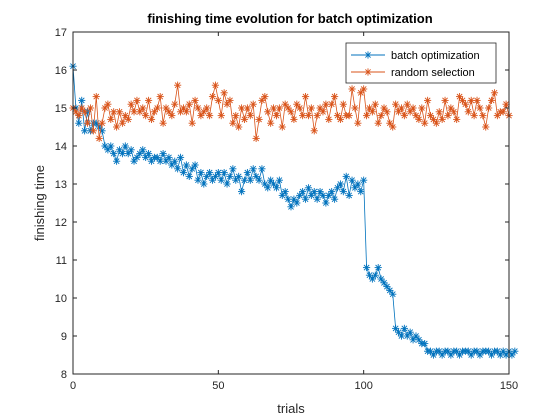 This screenshot has height=420, width=560. I want to click on x-tick-label: 50, so click(218, 386).